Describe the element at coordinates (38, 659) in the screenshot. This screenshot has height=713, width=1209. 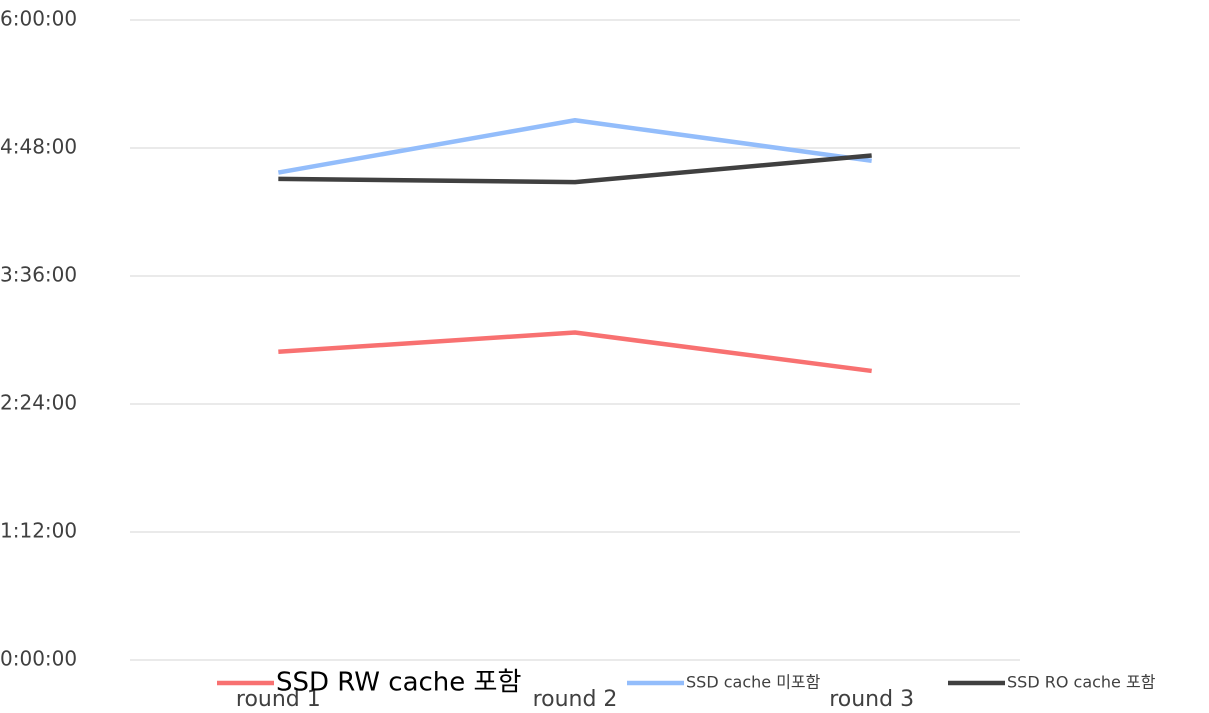
I see `y-tick-label: 0:00:00` at that location.